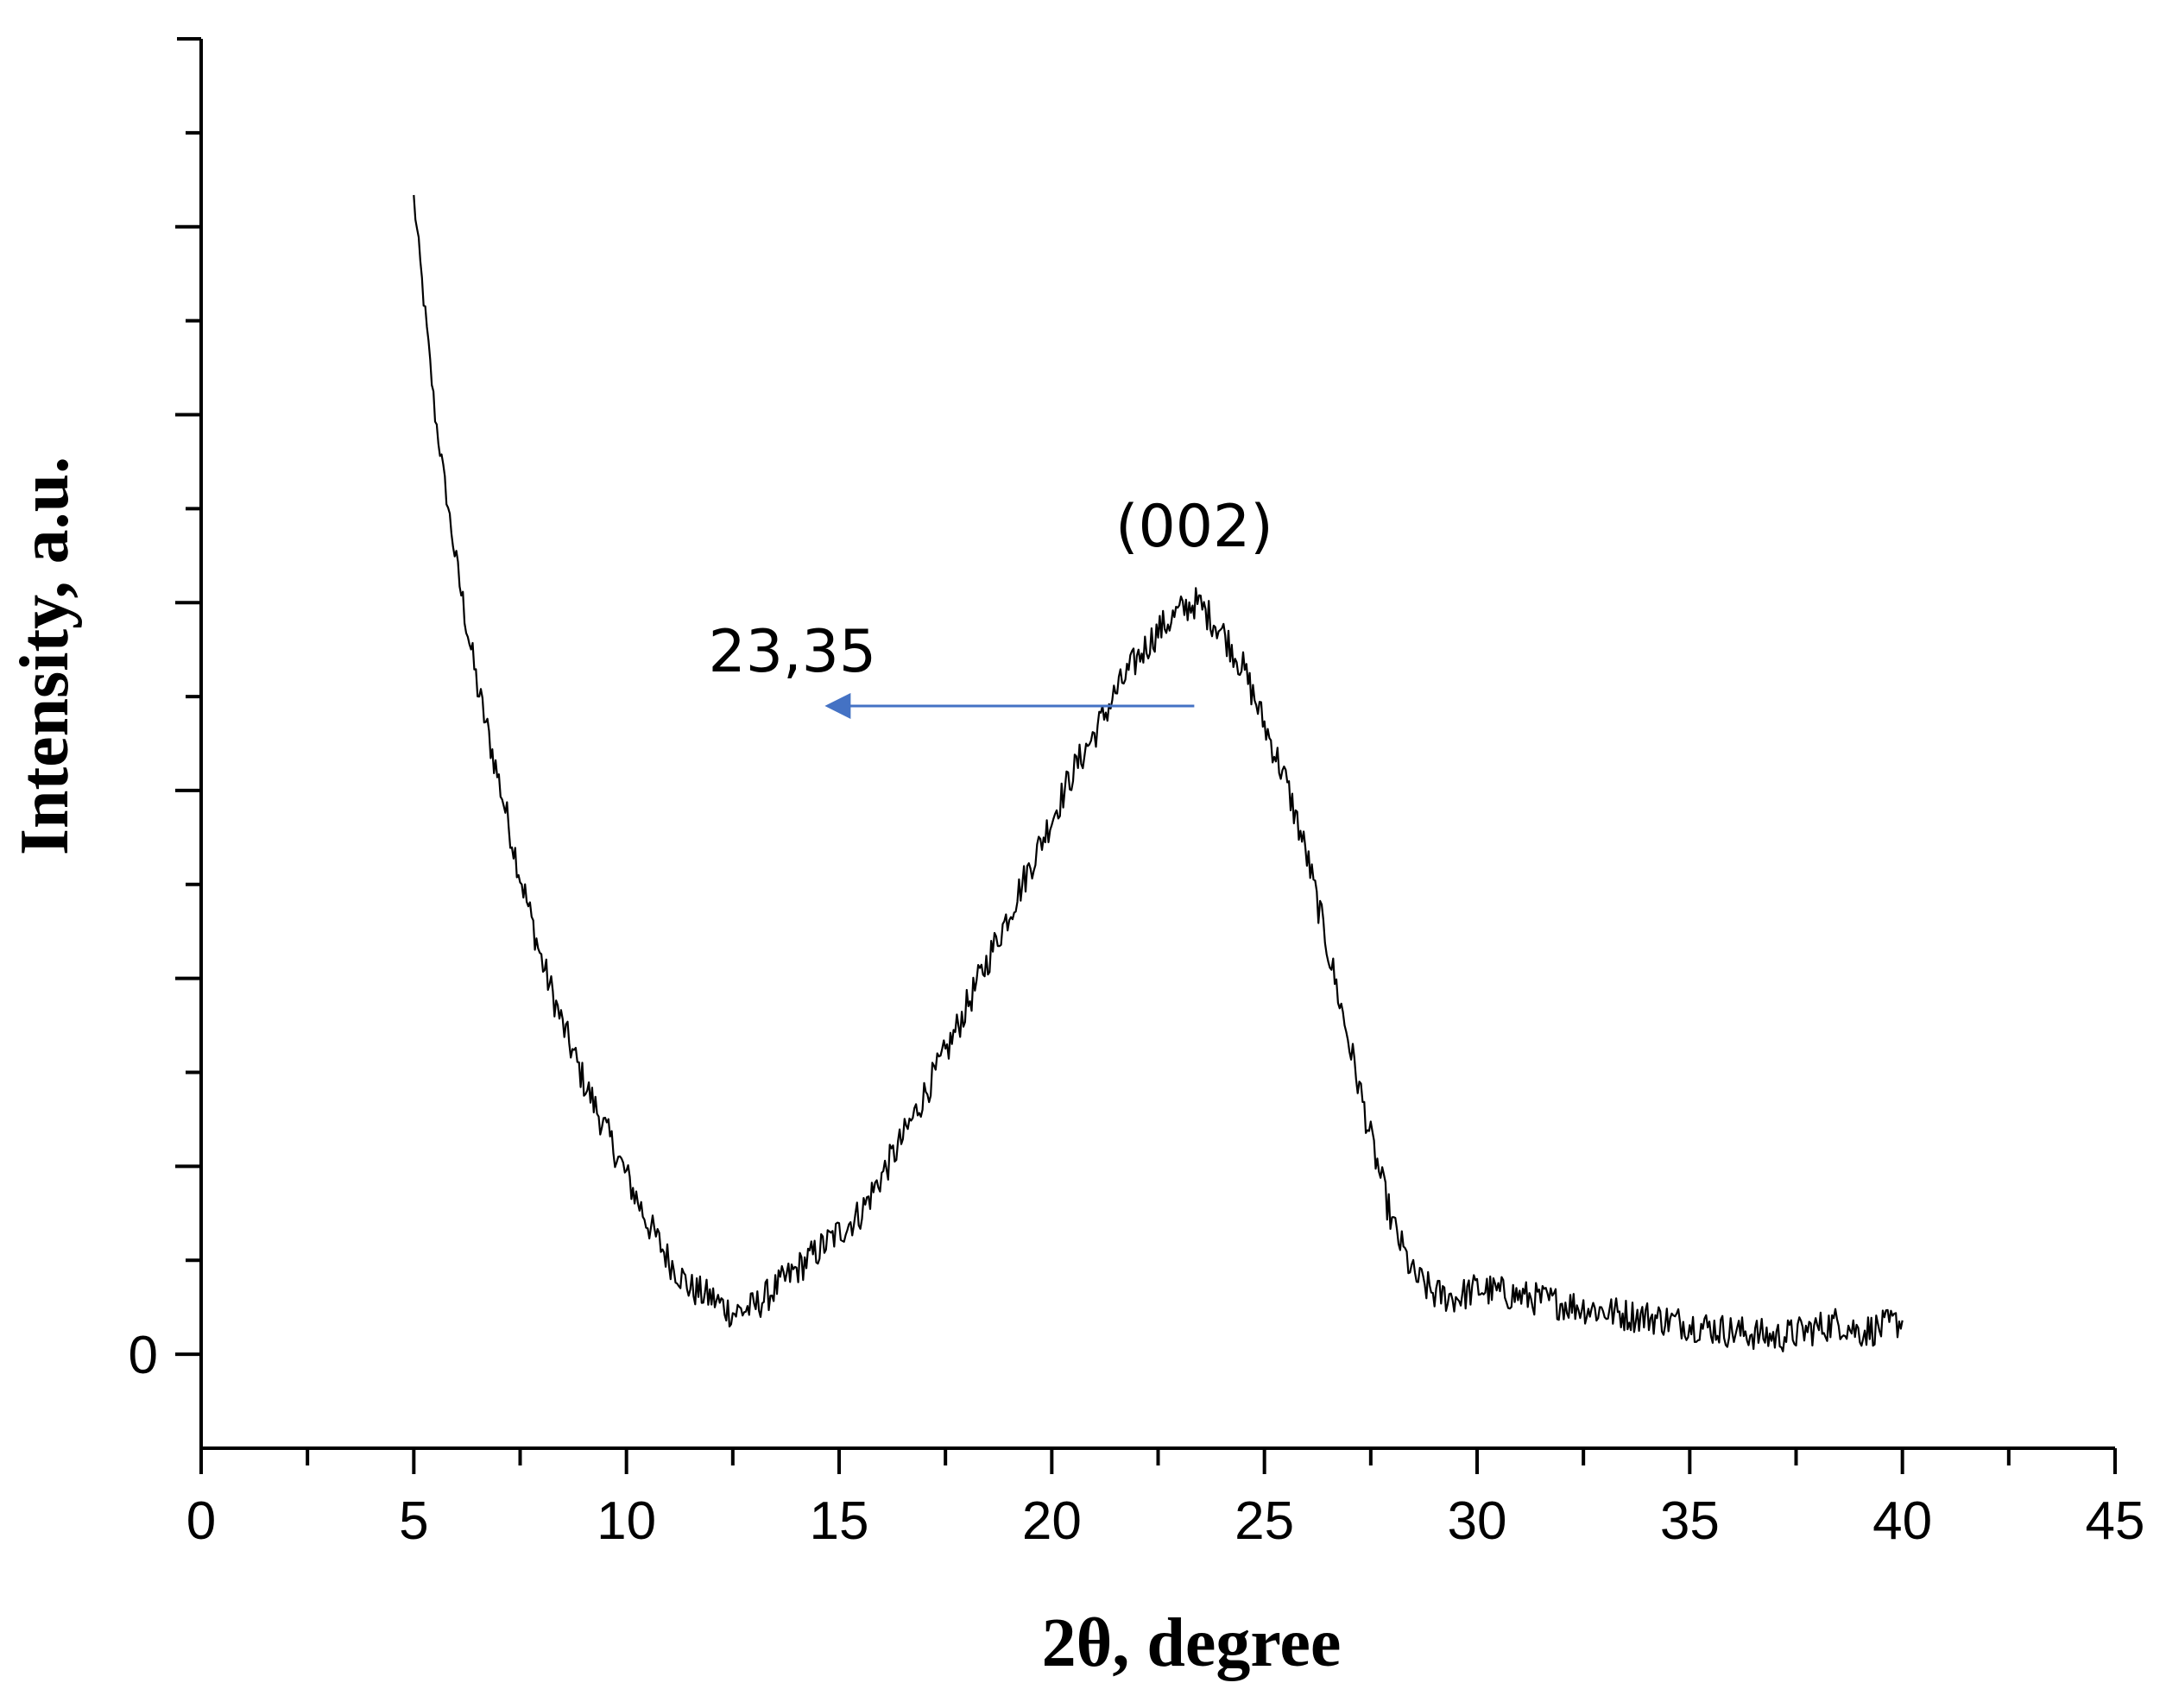  Describe the element at coordinates (1264, 1521) in the screenshot. I see `x-tick-label: 25` at that location.